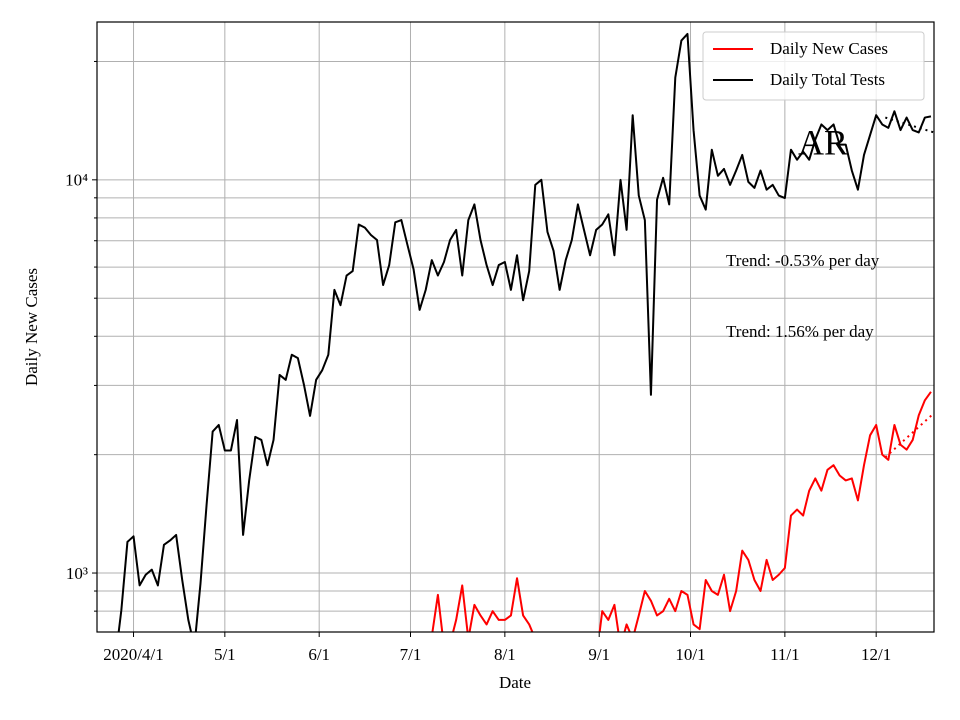 This screenshot has width=960, height=720. Describe the element at coordinates (77, 573) in the screenshot. I see `y-tick-label: 10³` at that location.